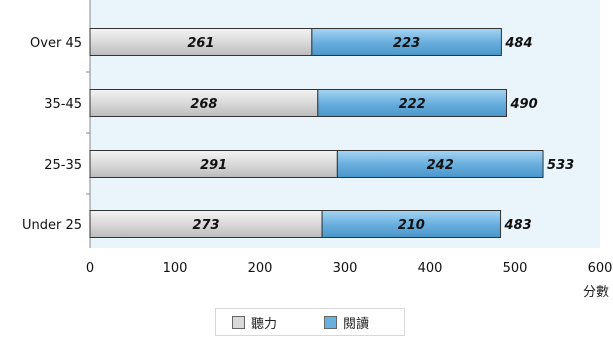 The height and width of the screenshot is (338, 613). Describe the element at coordinates (518, 225) in the screenshot. I see `total-label-3: 483` at that location.